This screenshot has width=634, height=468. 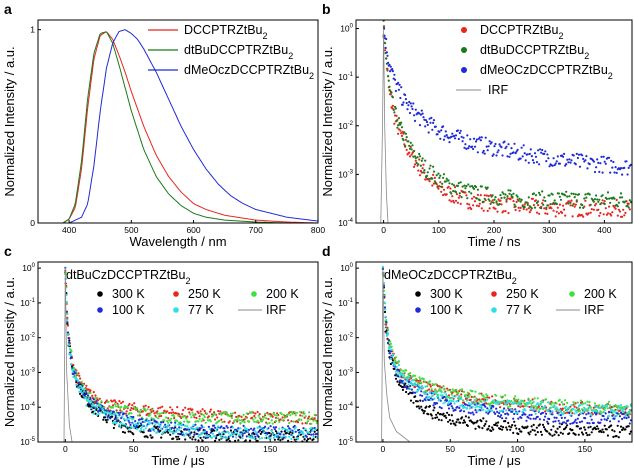 What do you see at coordinates (343, 407) in the screenshot?
I see `y-tick-label-base: 10` at bounding box center [343, 407].